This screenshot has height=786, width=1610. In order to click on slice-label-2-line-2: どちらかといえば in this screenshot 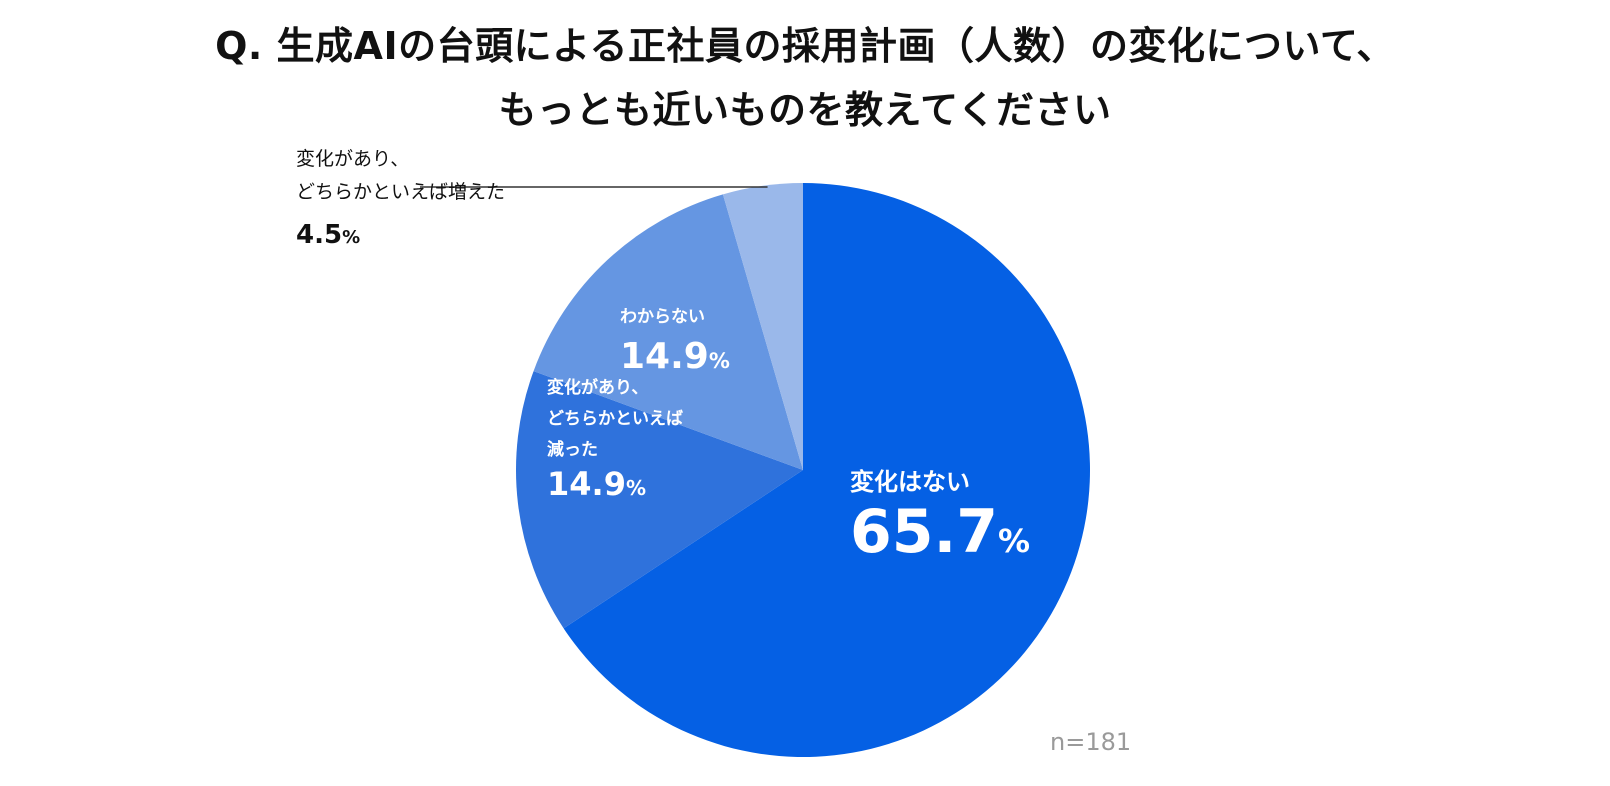, I will do `click(615, 419)`.